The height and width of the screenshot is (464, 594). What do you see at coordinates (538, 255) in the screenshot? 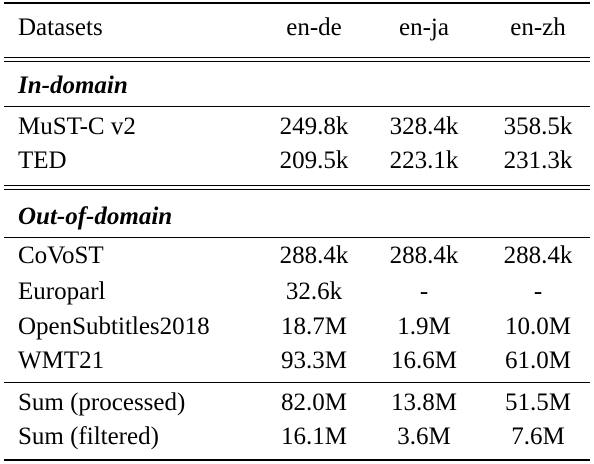
I see `value-en-zh: 288.4k` at bounding box center [538, 255].